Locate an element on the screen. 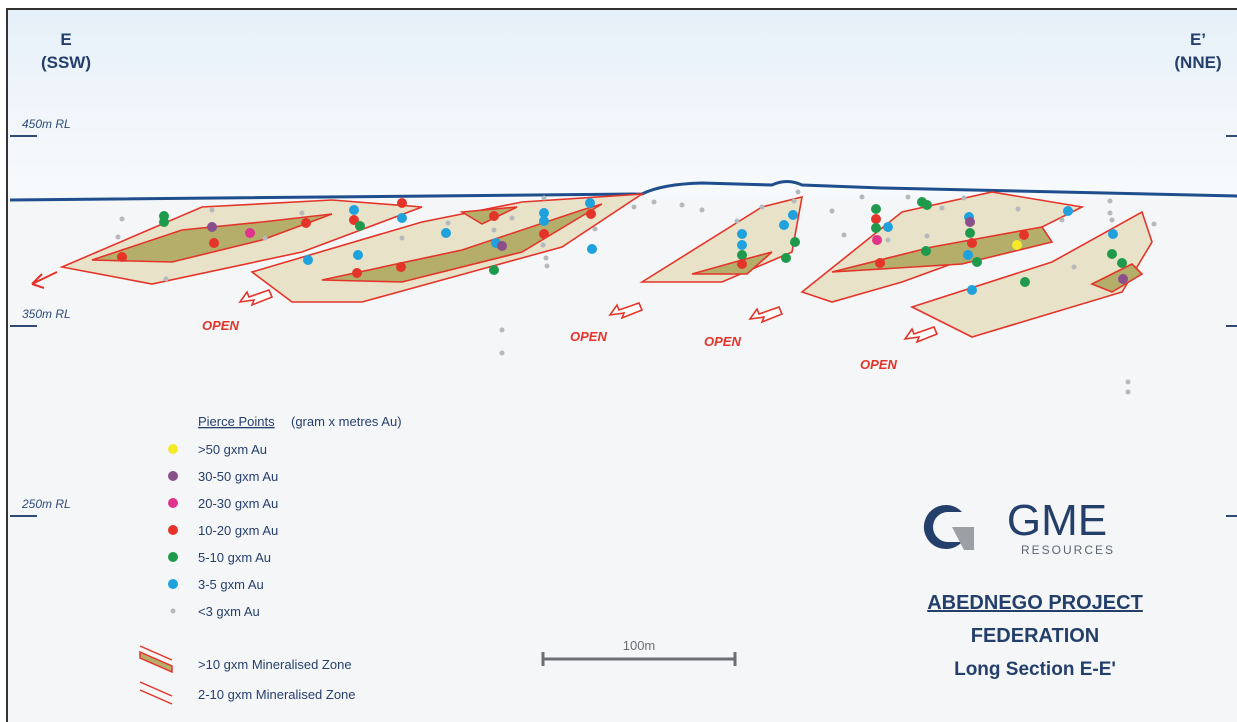  company-logo: GME RESOURCES is located at coordinates (1019, 526).